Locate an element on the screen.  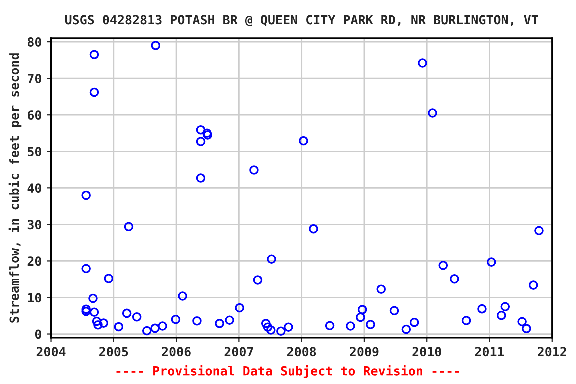
text: ---- Provisional Data Subject to Revision ---- is located at coordinates (288, 371).